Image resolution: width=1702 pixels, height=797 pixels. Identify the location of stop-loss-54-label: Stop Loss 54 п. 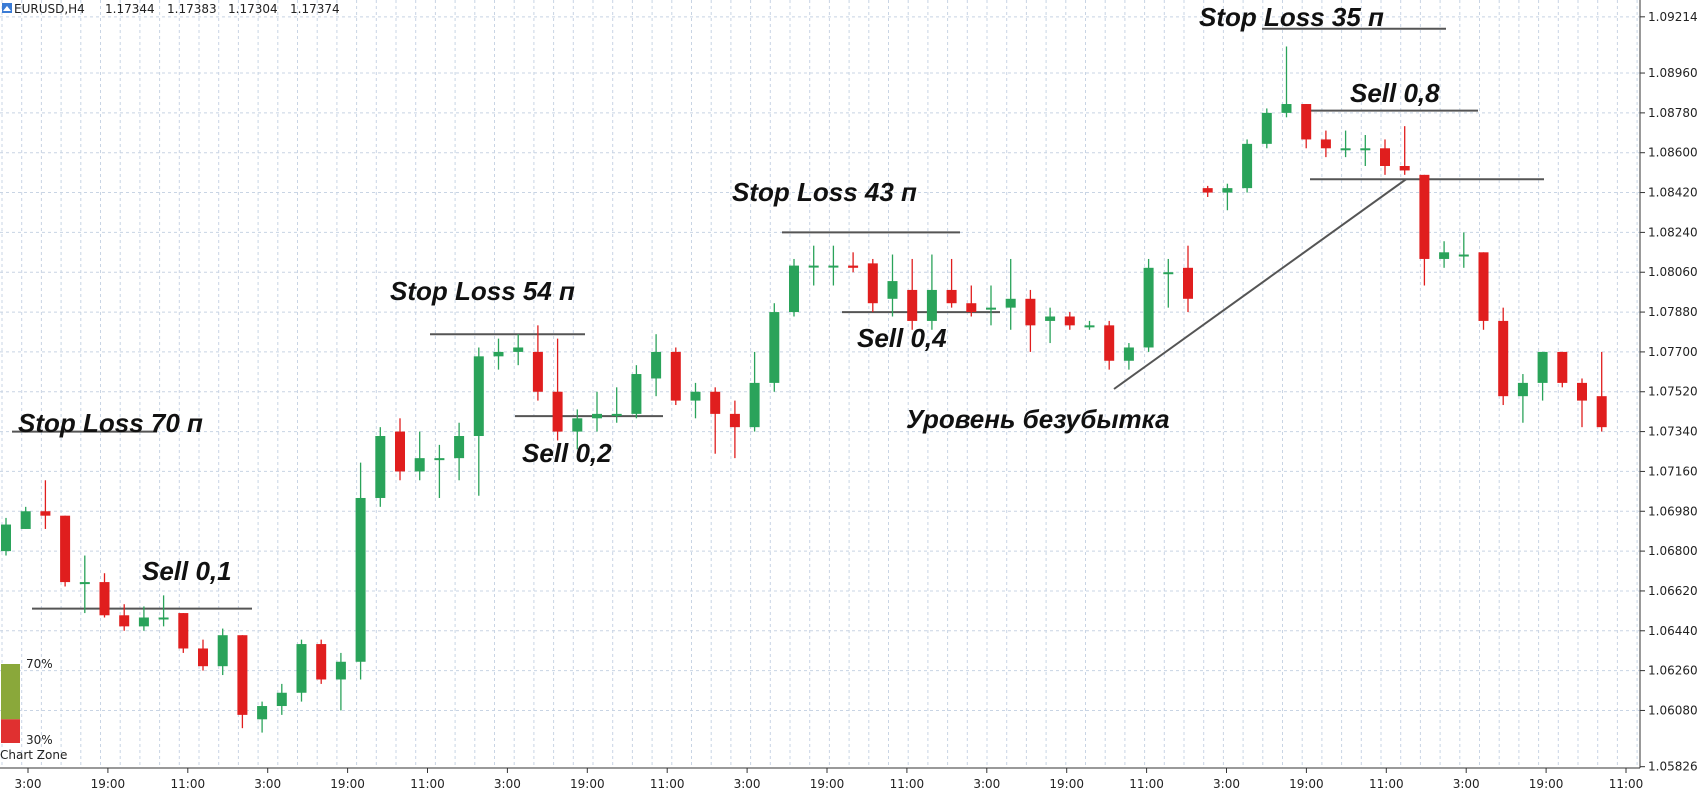
(482, 291).